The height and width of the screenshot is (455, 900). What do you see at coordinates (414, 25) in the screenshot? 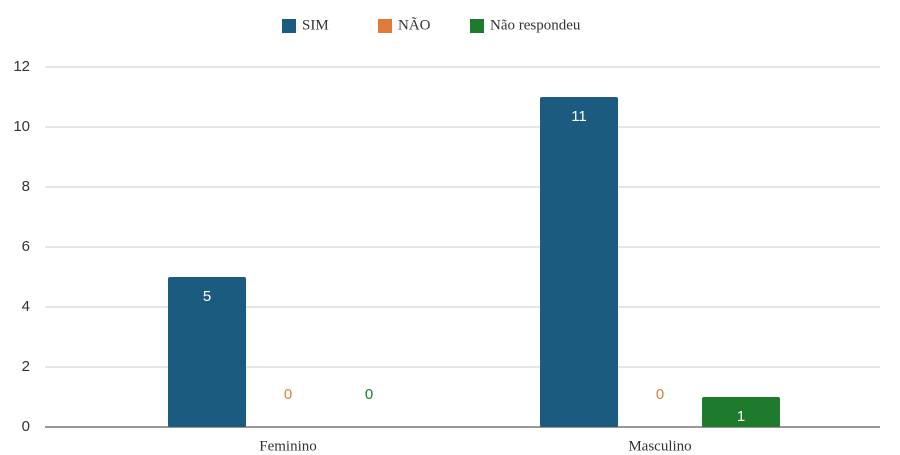
I see `legend-label: NÃO` at bounding box center [414, 25].